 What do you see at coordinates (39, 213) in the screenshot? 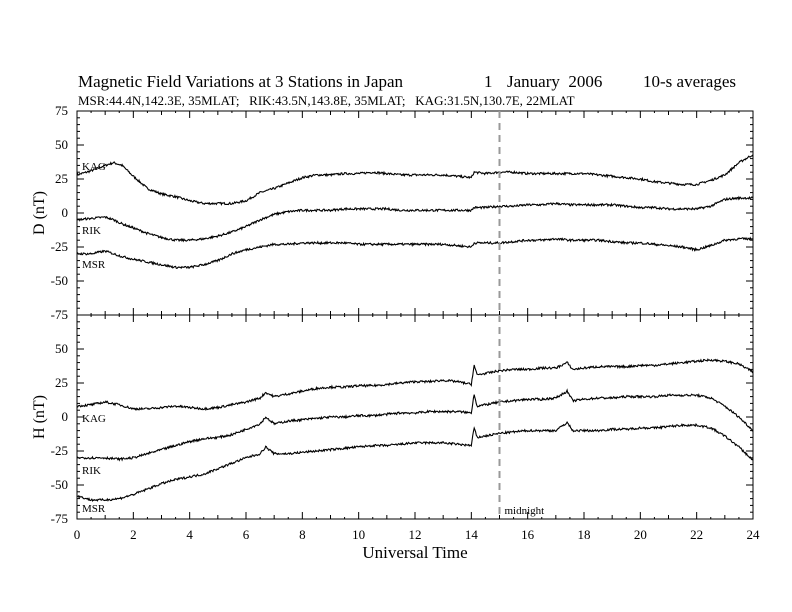
I see `y-axis-label: D (nT)` at bounding box center [39, 213].